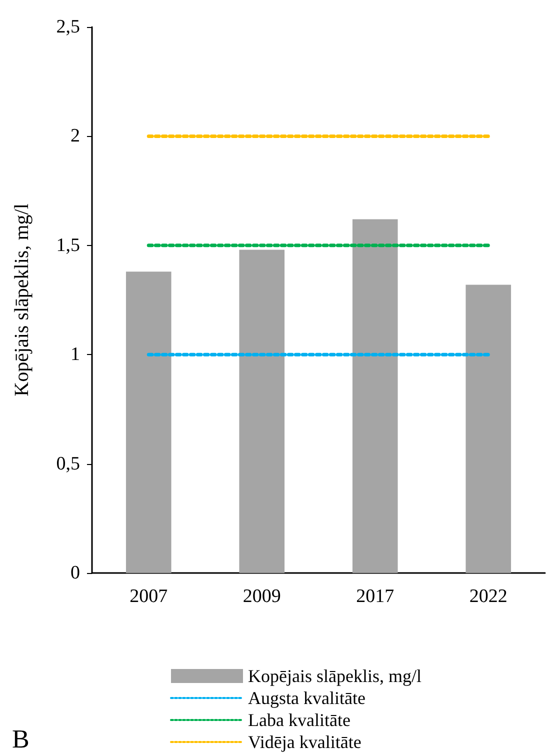  I want to click on y-tick-label: 1,5, so click(68, 245).